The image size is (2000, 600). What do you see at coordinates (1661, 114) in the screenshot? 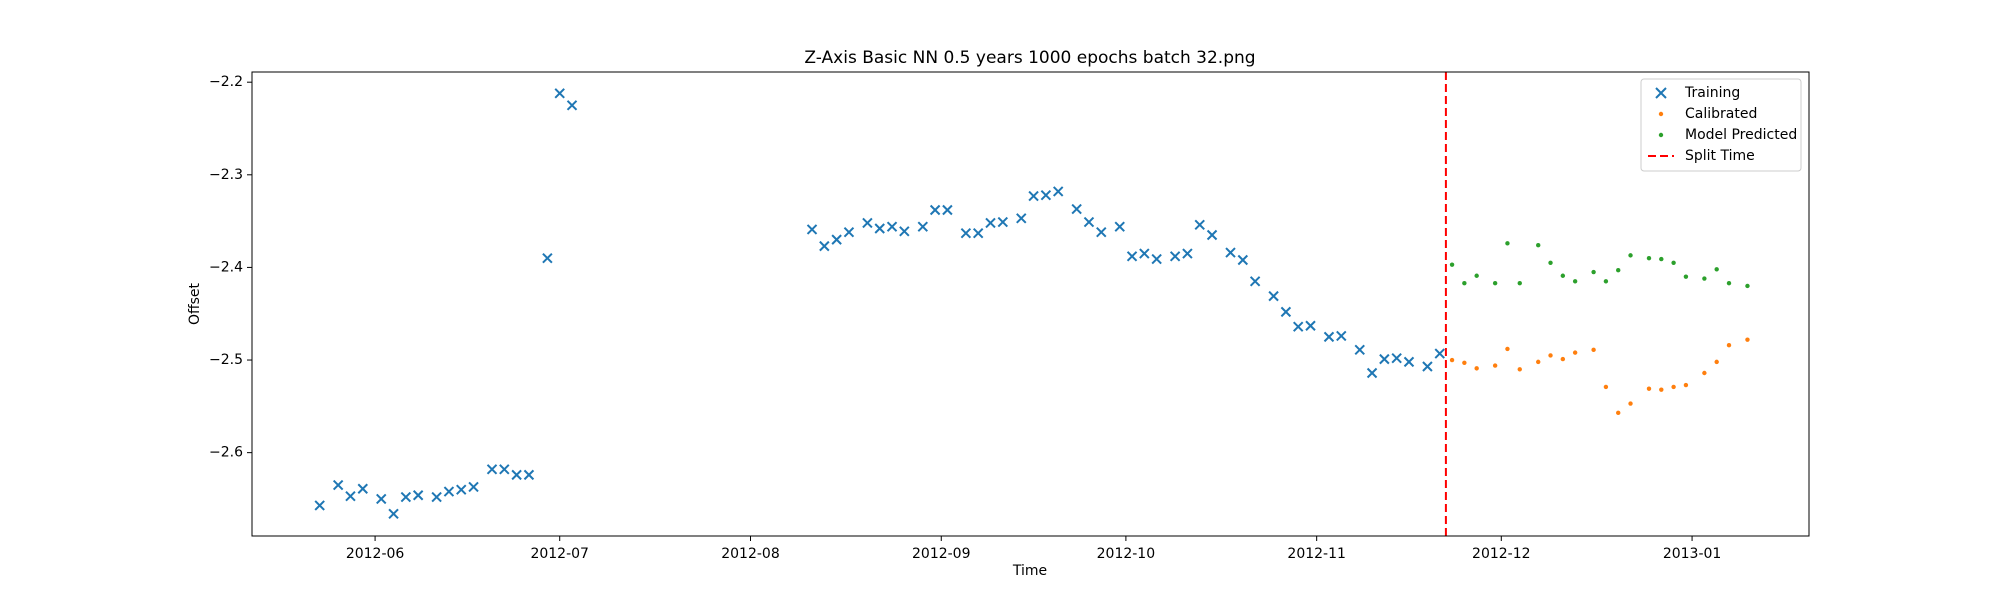
I see `legend-swatch` at bounding box center [1661, 114].